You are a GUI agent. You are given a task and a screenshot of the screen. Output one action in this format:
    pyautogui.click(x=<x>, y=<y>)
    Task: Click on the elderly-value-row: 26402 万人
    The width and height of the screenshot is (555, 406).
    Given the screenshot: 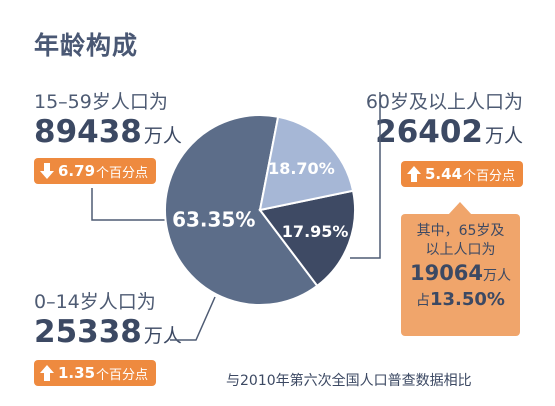 What is the action you would take?
    pyautogui.click(x=449, y=132)
    